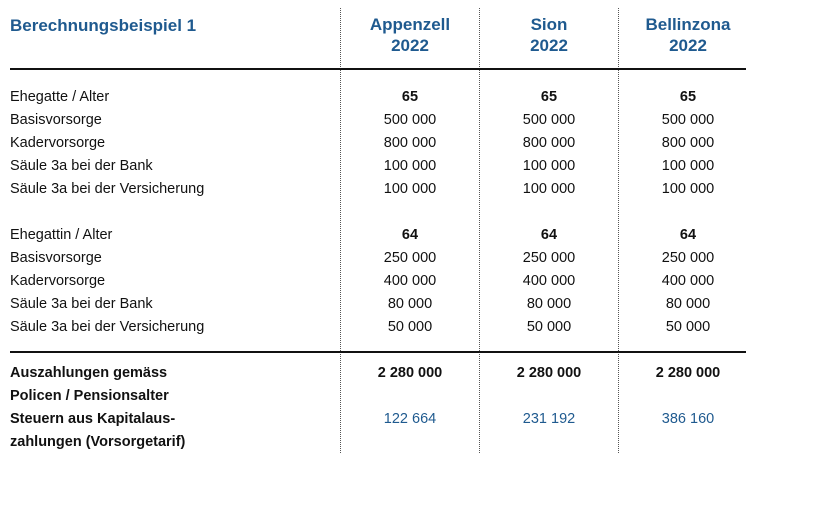 The height and width of the screenshot is (514, 820). I want to click on payout-label: Auszahlungen gemäss, so click(89, 373).